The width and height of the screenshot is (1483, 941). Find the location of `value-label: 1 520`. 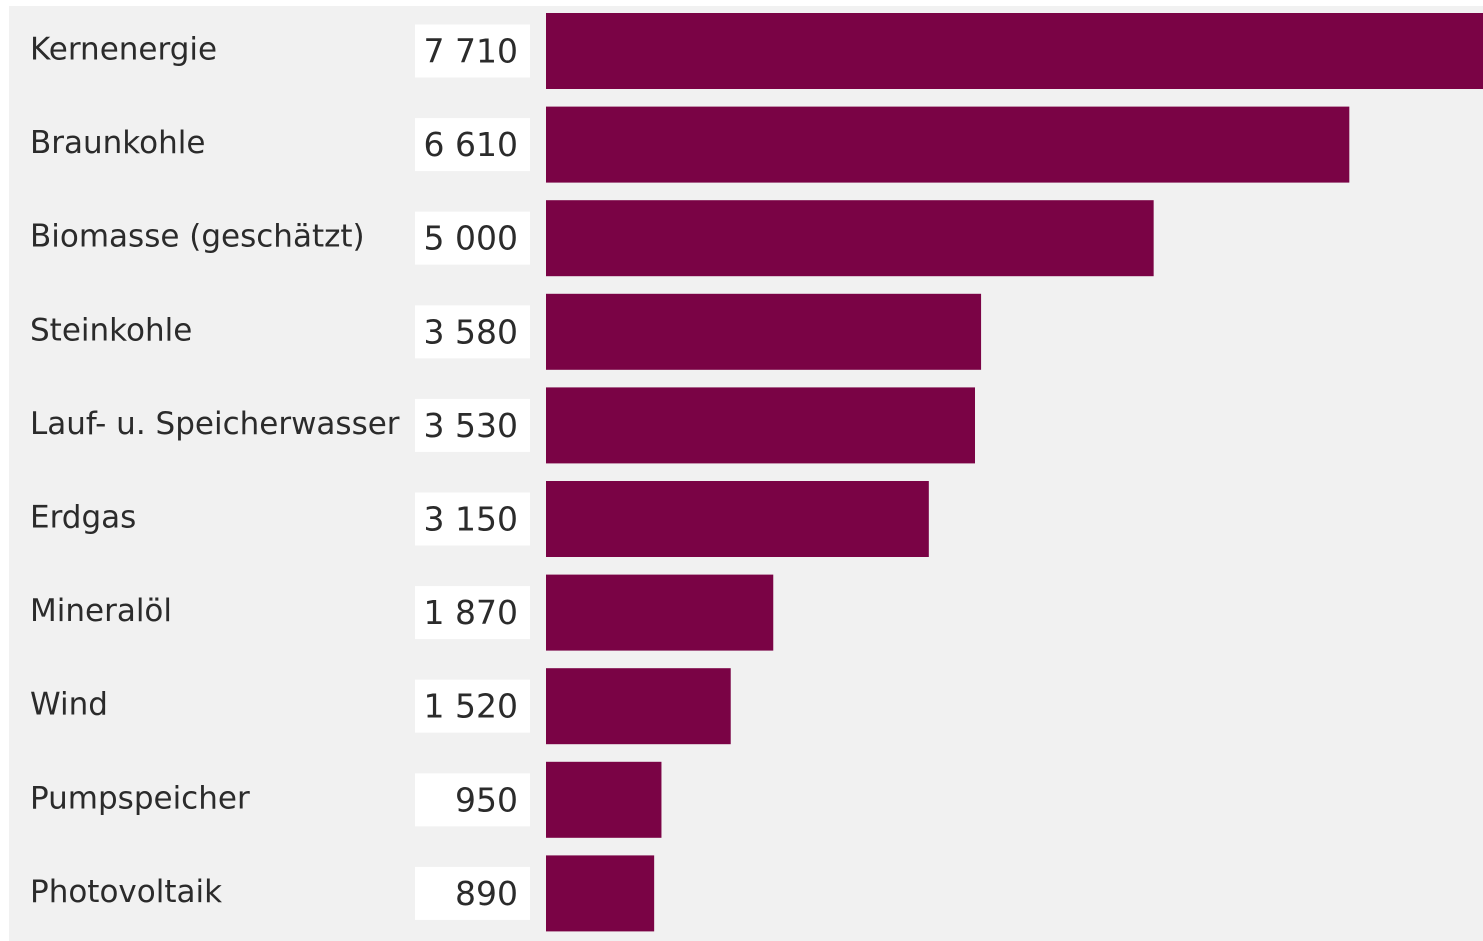

value-label: 1 520 is located at coordinates (471, 706).